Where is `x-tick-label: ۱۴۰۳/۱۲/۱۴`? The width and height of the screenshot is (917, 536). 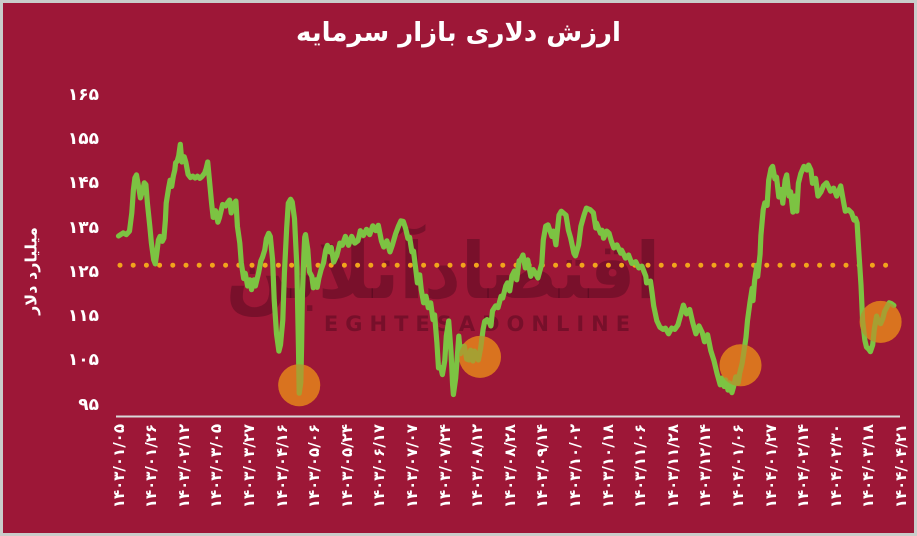
x-tick-label: ۱۴۰۳/۱۲/۱۴ is located at coordinates (705, 466).